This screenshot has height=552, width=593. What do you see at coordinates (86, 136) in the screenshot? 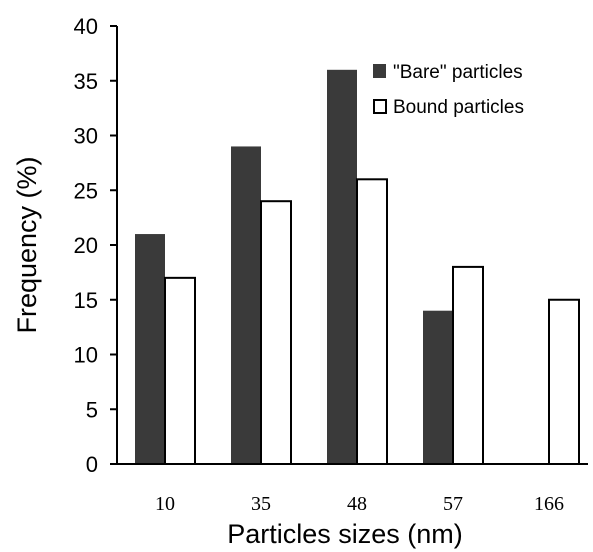
I see `y-tick-label-30: 30` at bounding box center [86, 136].